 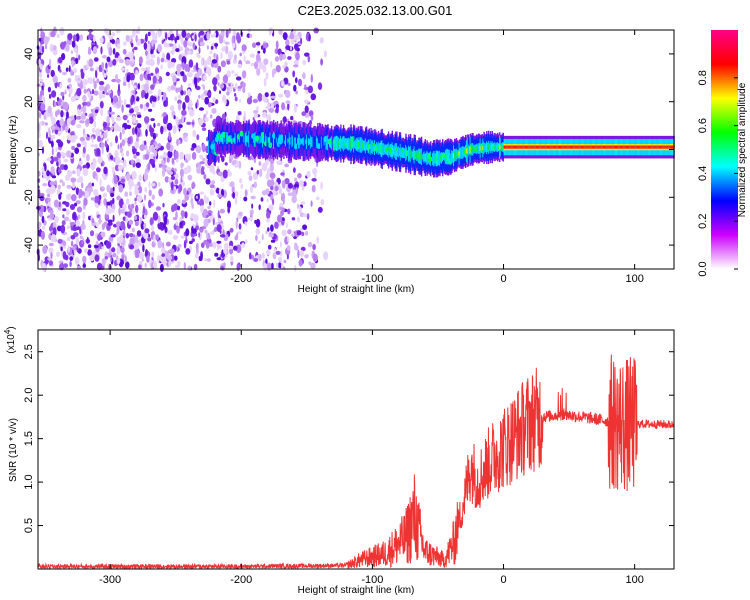 I want to click on snr-y-tick-label: 2.5, so click(x=29, y=351).